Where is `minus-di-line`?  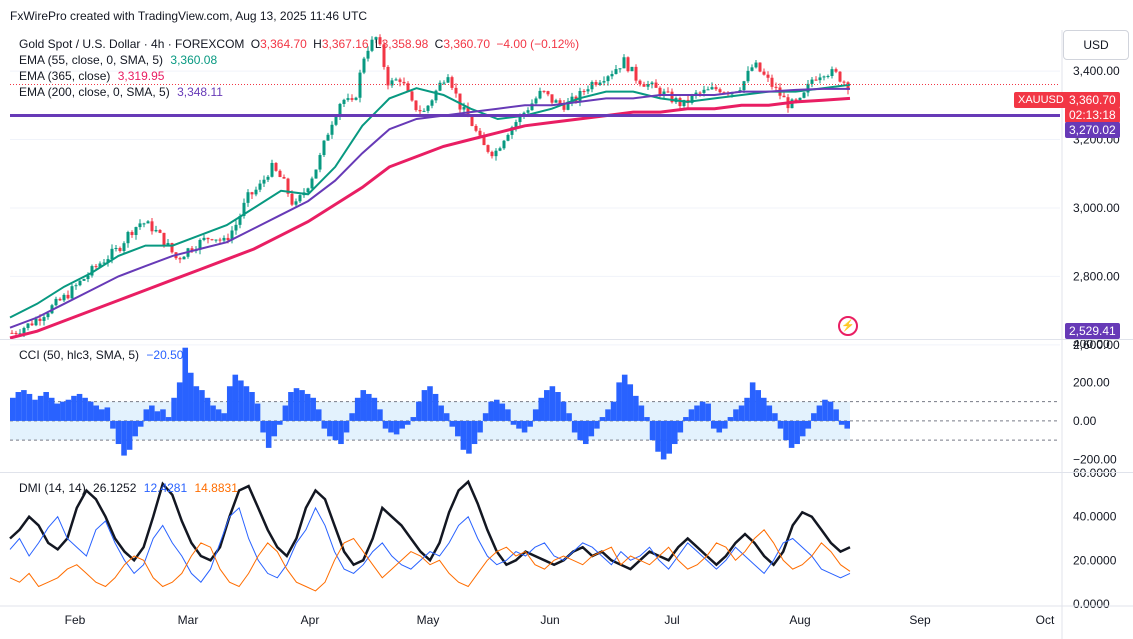
minus-di-line is located at coordinates (430, 560).